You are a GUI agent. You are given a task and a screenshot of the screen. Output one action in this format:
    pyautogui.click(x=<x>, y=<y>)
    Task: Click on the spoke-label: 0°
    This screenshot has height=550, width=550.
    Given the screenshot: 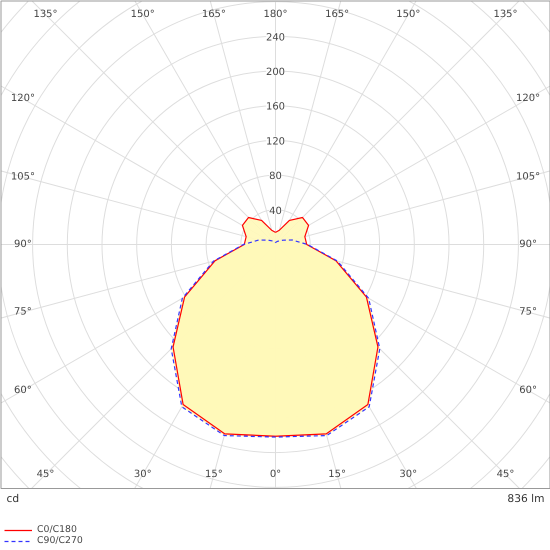 What is the action you would take?
    pyautogui.click(x=276, y=474)
    